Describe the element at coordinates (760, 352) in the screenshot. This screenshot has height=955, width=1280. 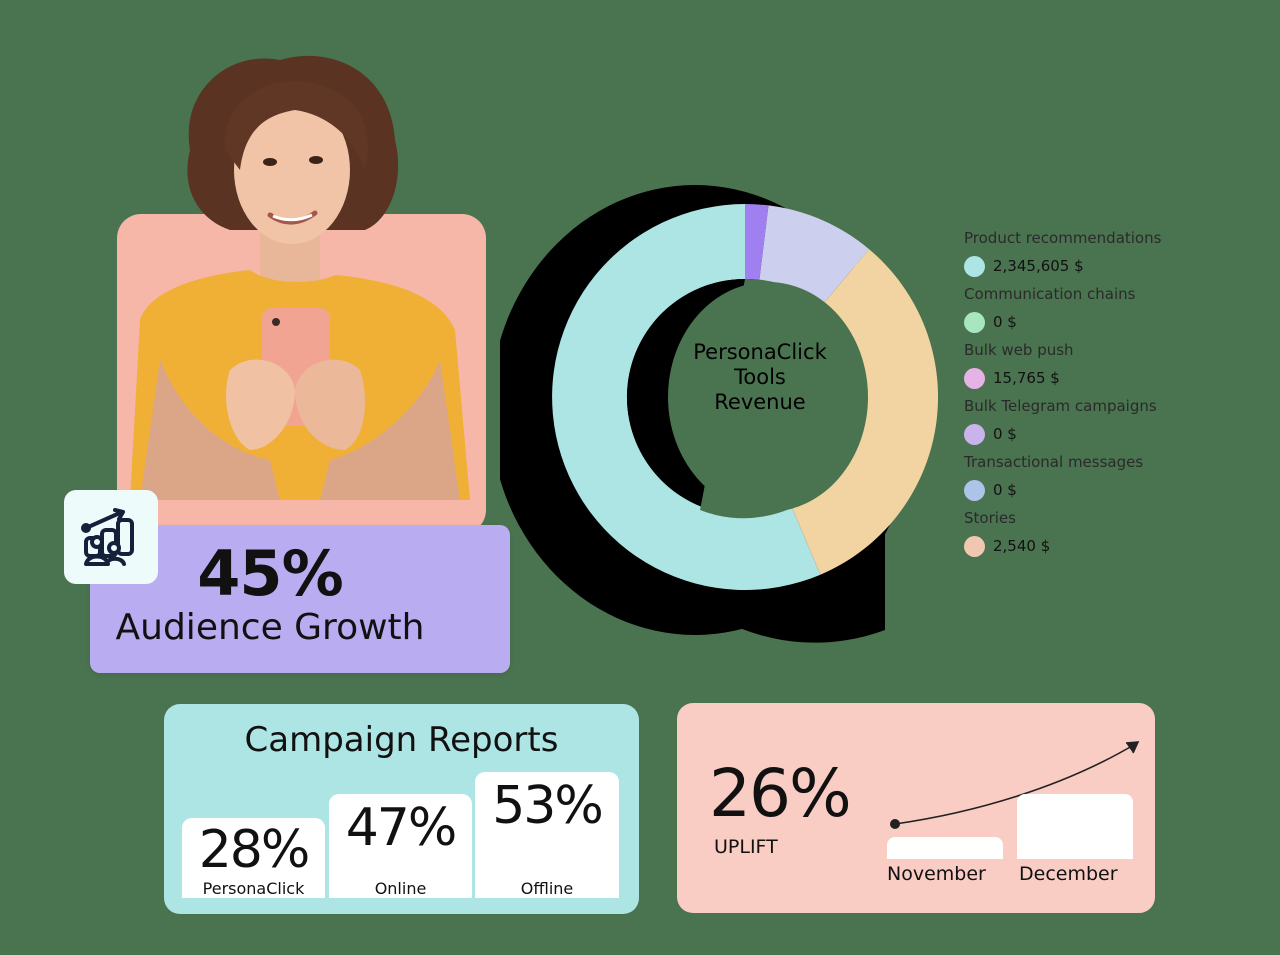
I see `donut-title-line1: PersonaClick` at that location.